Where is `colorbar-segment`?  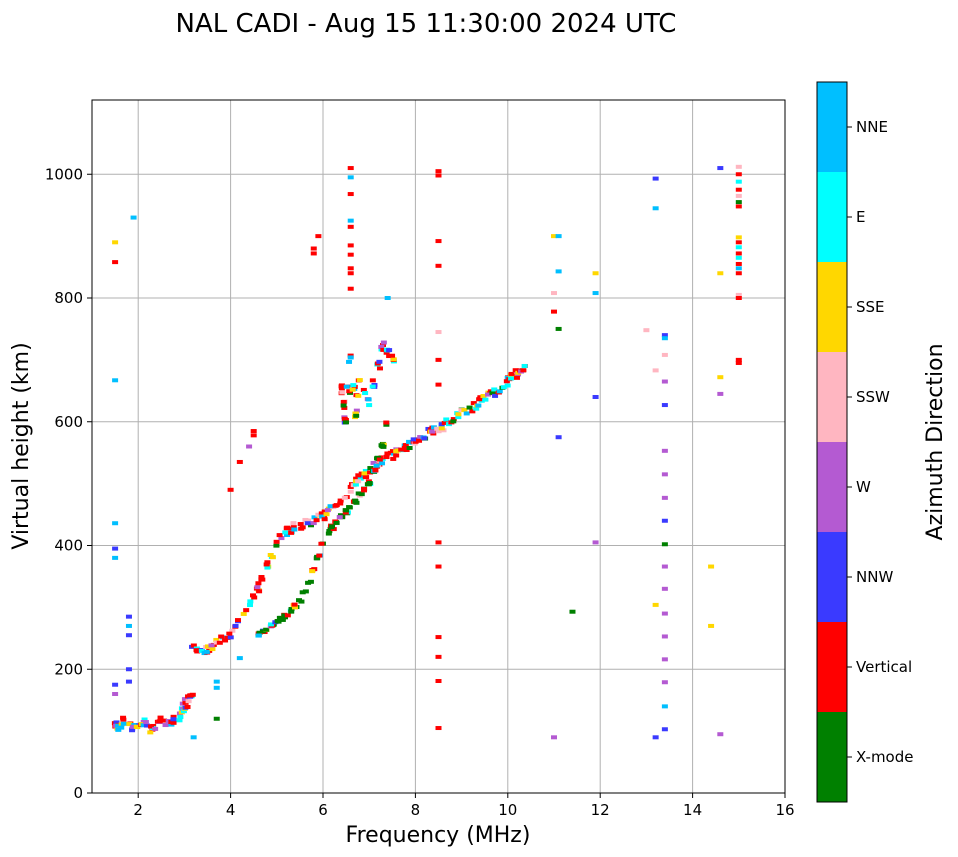 colorbar-segment is located at coordinates (832, 127).